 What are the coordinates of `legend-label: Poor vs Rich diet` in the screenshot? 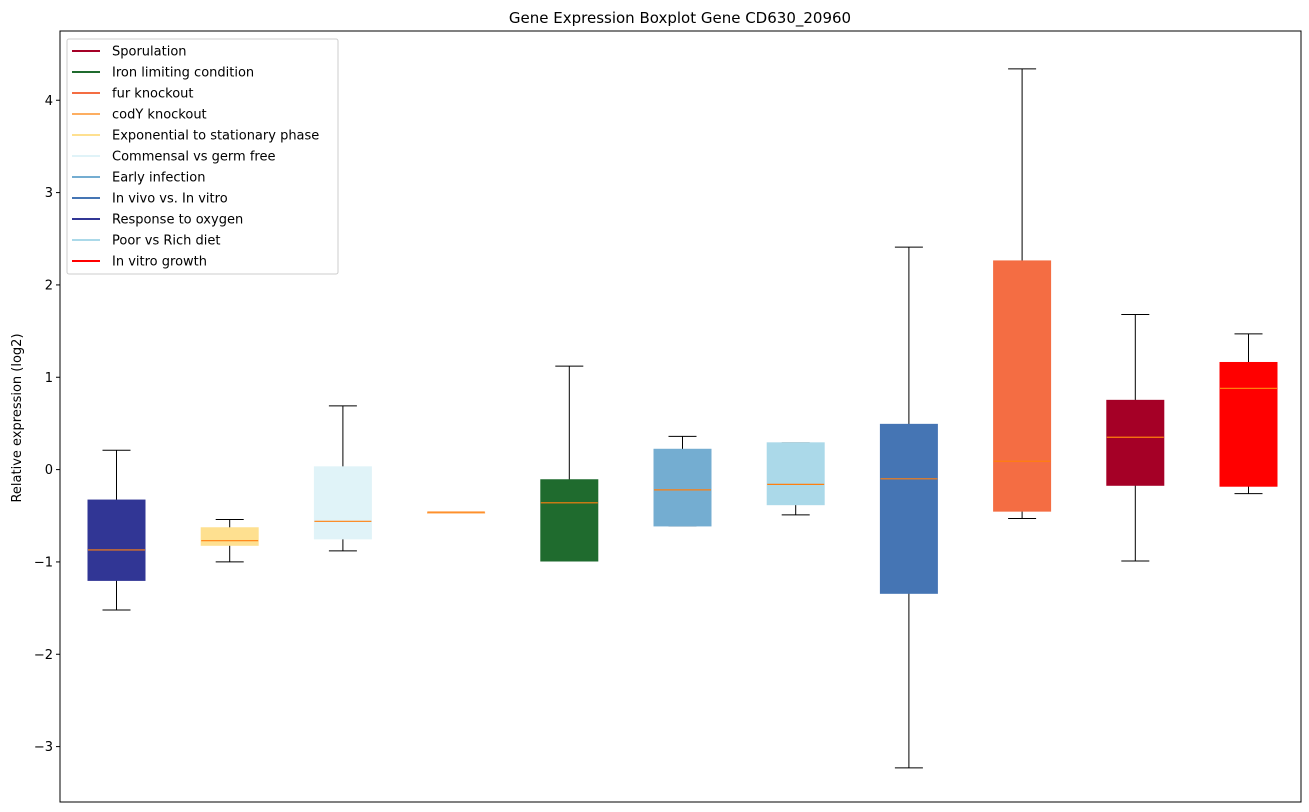 It's located at (166, 241).